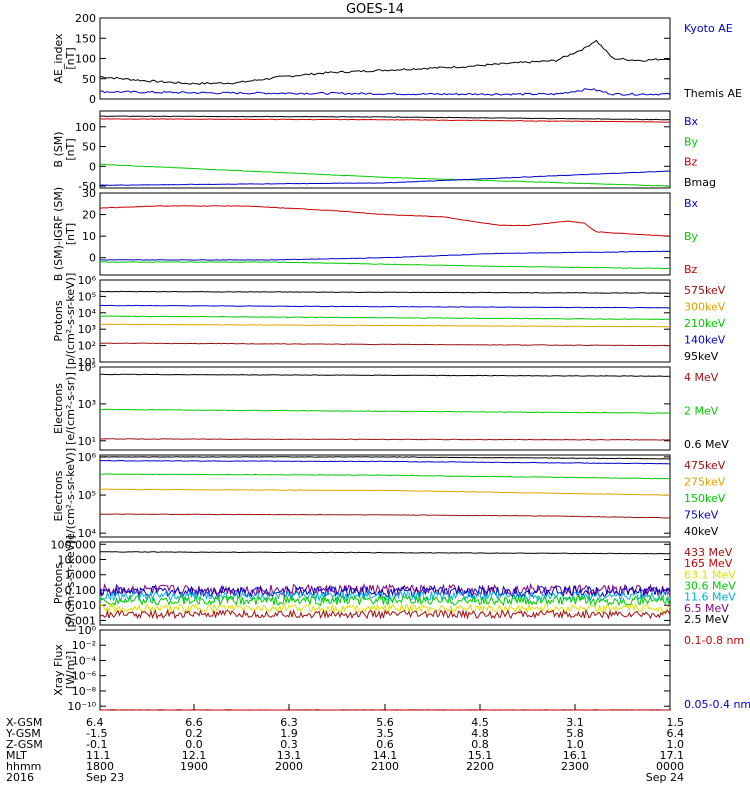  What do you see at coordinates (385, 614) in the screenshot?
I see `series-433-mev` at bounding box center [385, 614].